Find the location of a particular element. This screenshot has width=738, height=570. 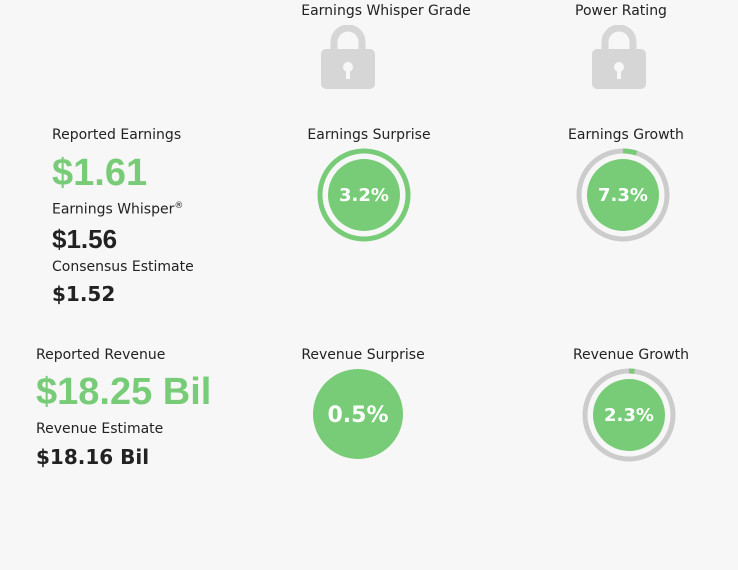

earnings-whisper-label: Earnings Whisper® is located at coordinates (118, 209).